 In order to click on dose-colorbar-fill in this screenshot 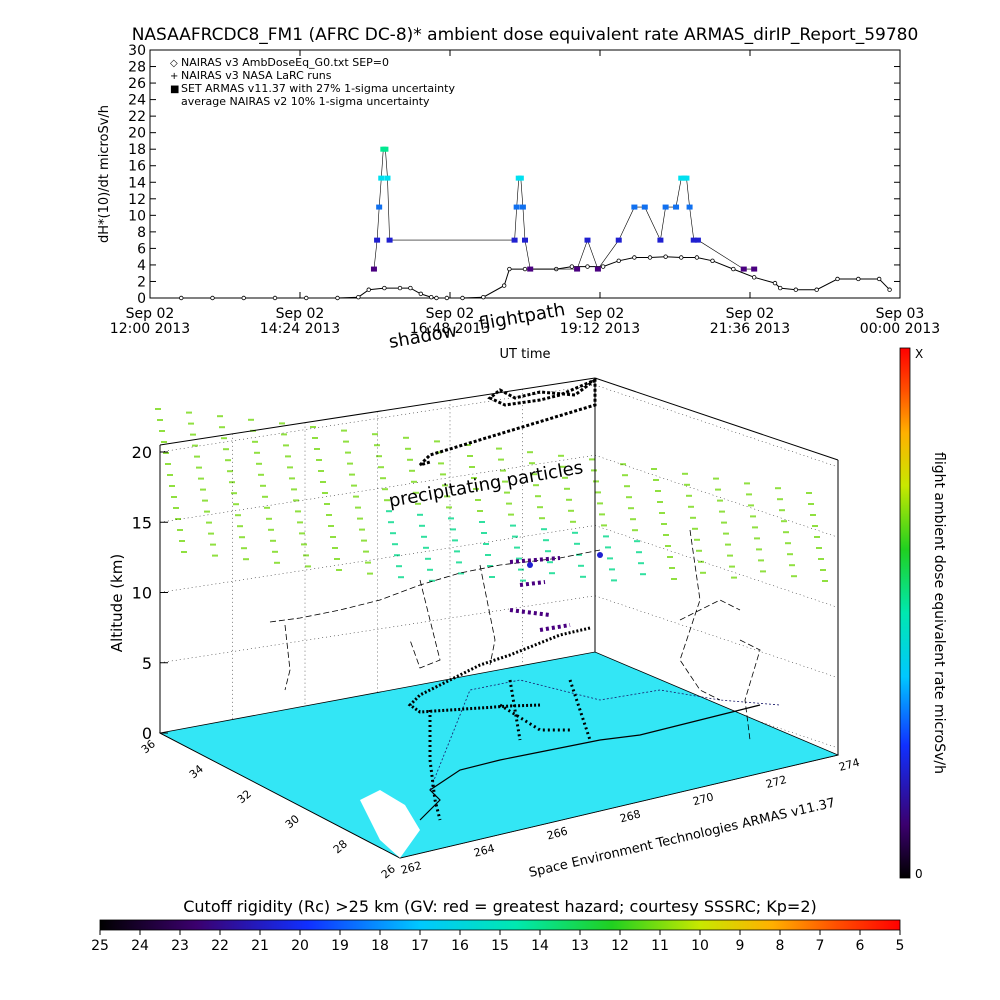, I will do `click(905, 613)`.